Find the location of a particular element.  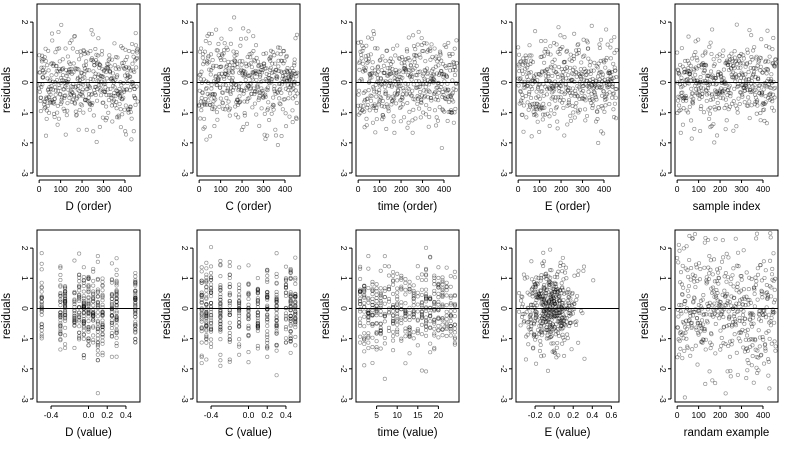

x-tick-label: 10 is located at coordinates (397, 415).